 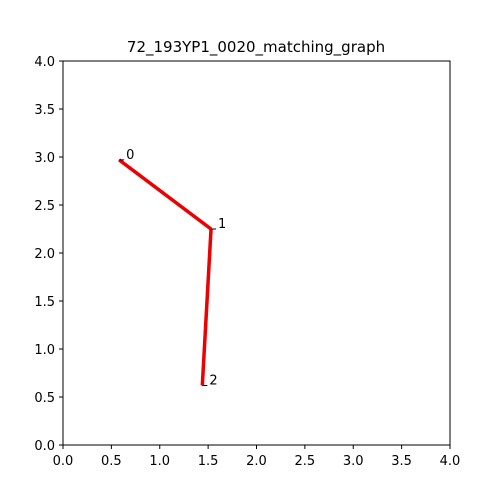 What do you see at coordinates (130, 155) in the screenshot?
I see `node-label: 0` at bounding box center [130, 155].